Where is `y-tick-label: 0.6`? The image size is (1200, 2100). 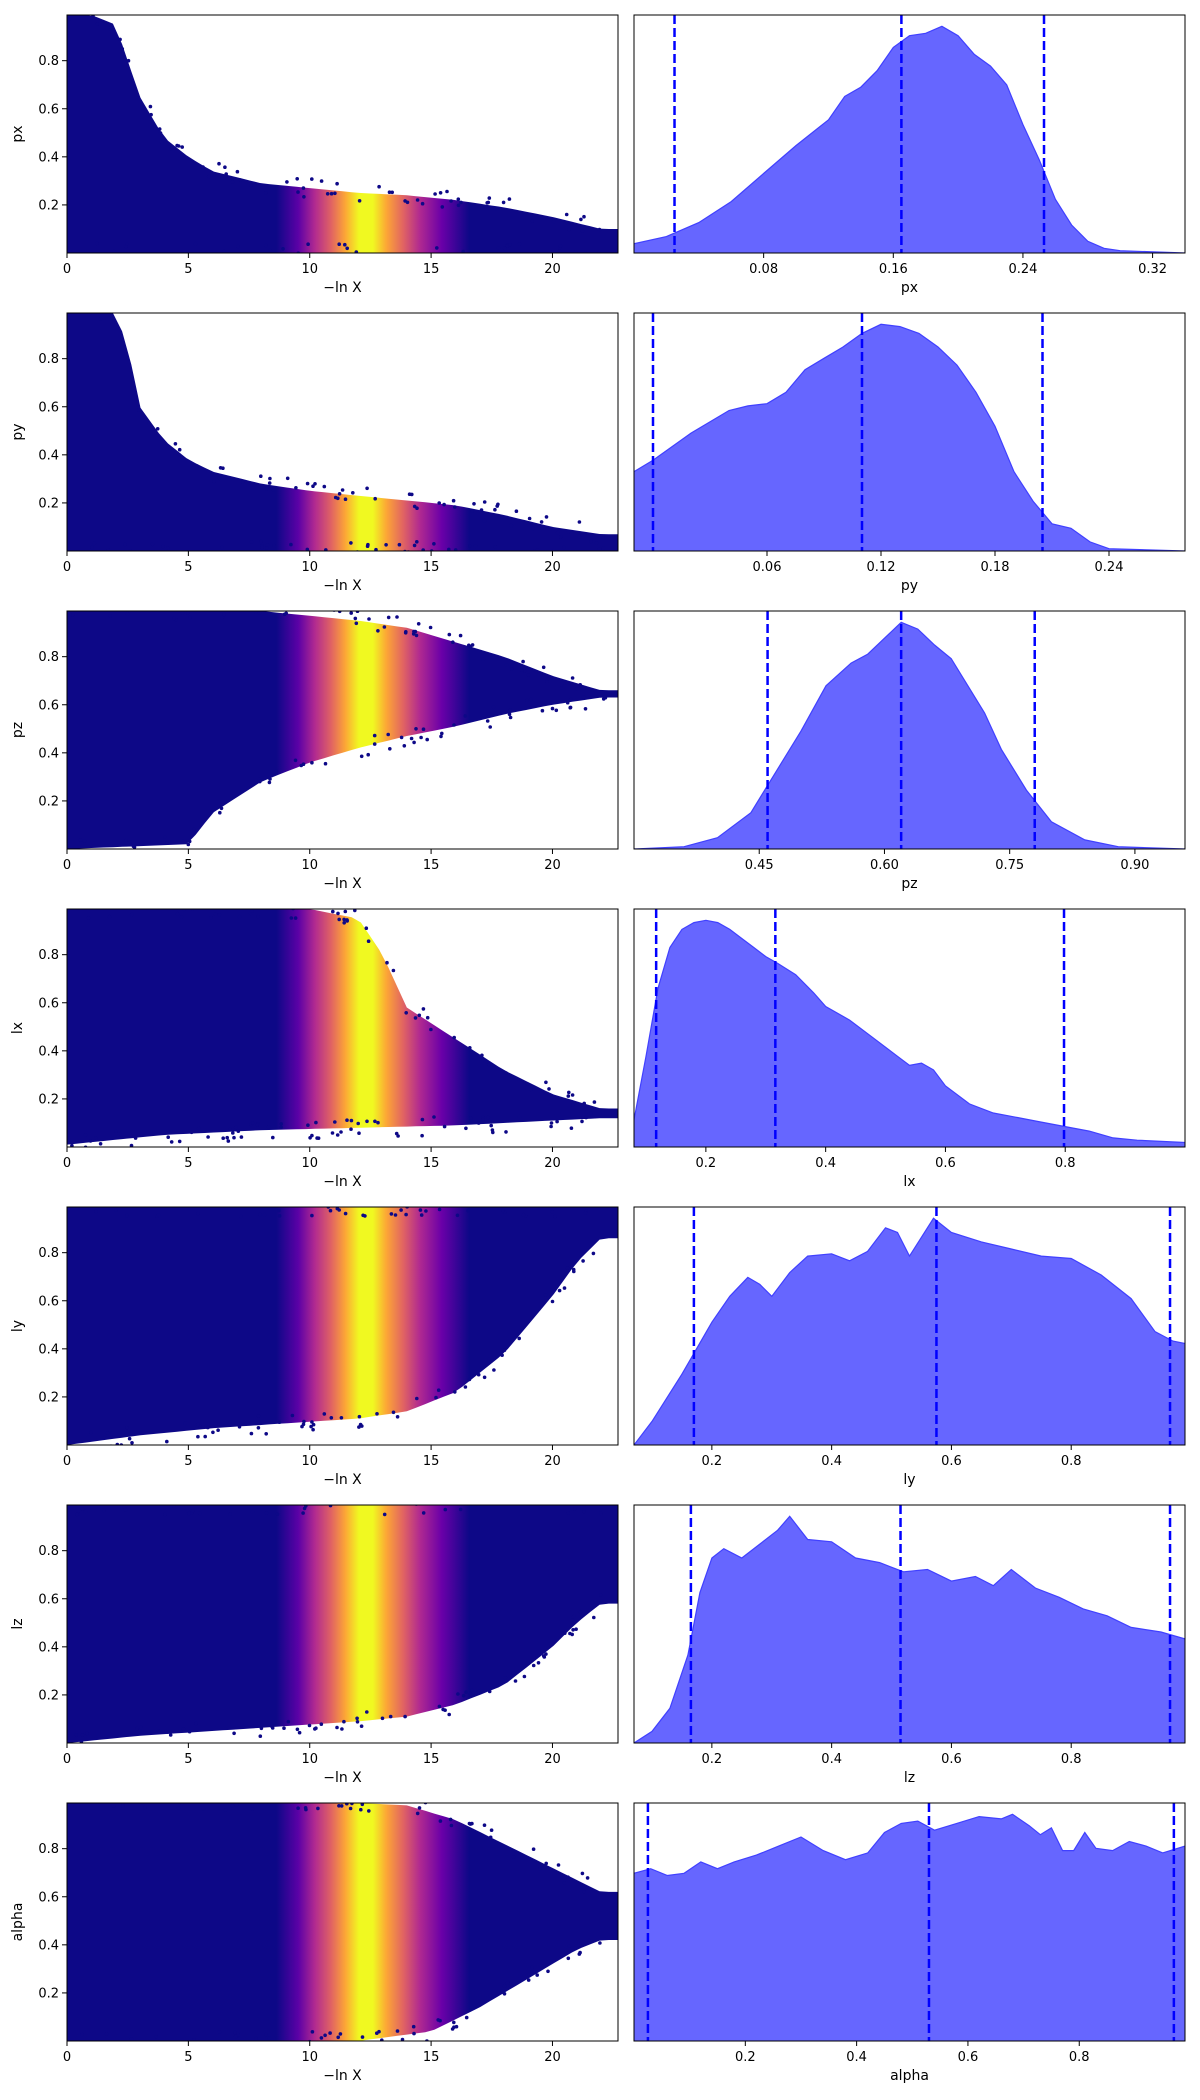 y-tick-label: 0.6 is located at coordinates (48, 705).